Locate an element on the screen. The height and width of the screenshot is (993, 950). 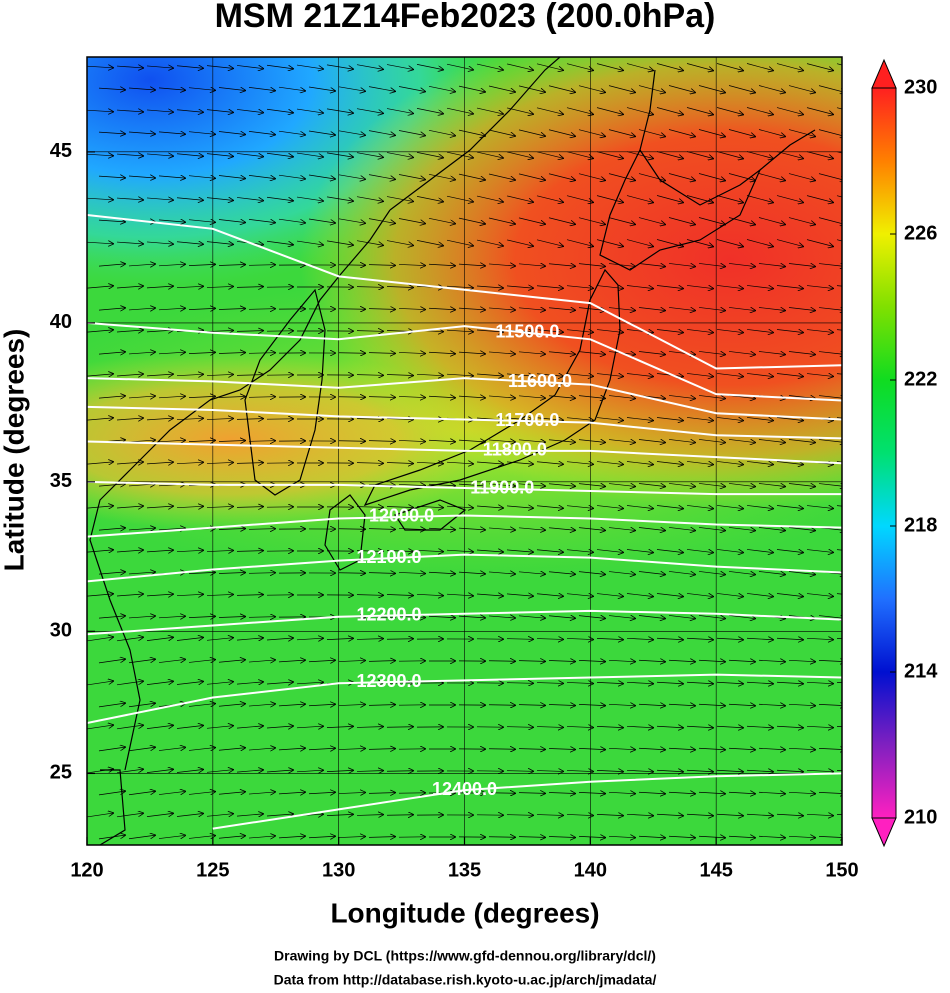
contour-label: 11900.0 is located at coordinates (502, 488).